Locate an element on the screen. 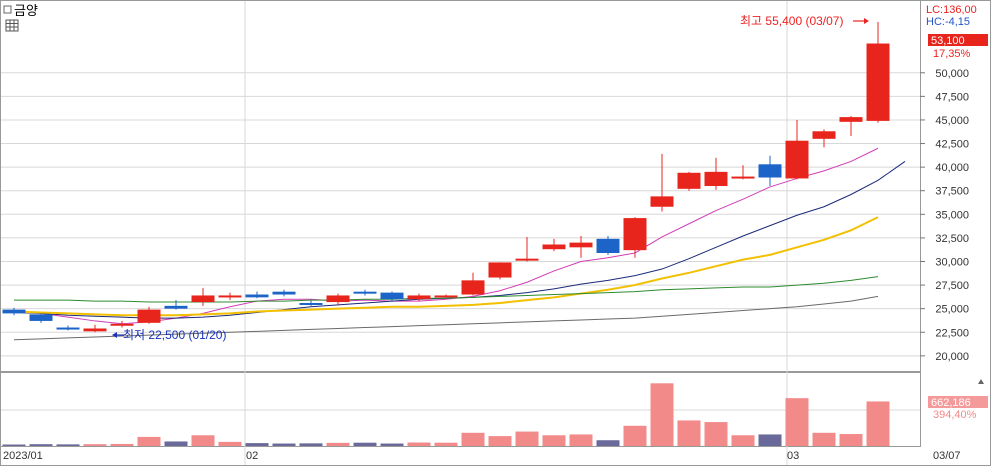 The image size is (991, 471). price-tick-label: 22,500 is located at coordinates (952, 333).